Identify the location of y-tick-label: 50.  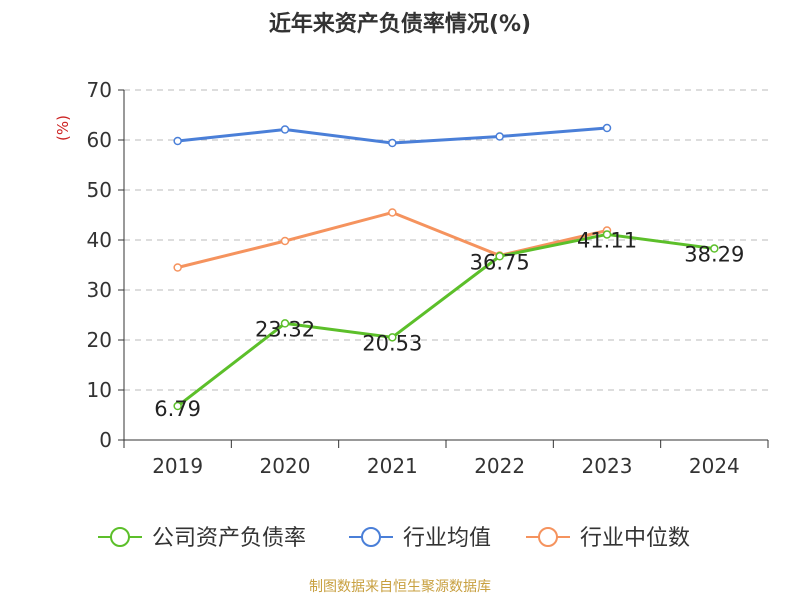
(99, 190).